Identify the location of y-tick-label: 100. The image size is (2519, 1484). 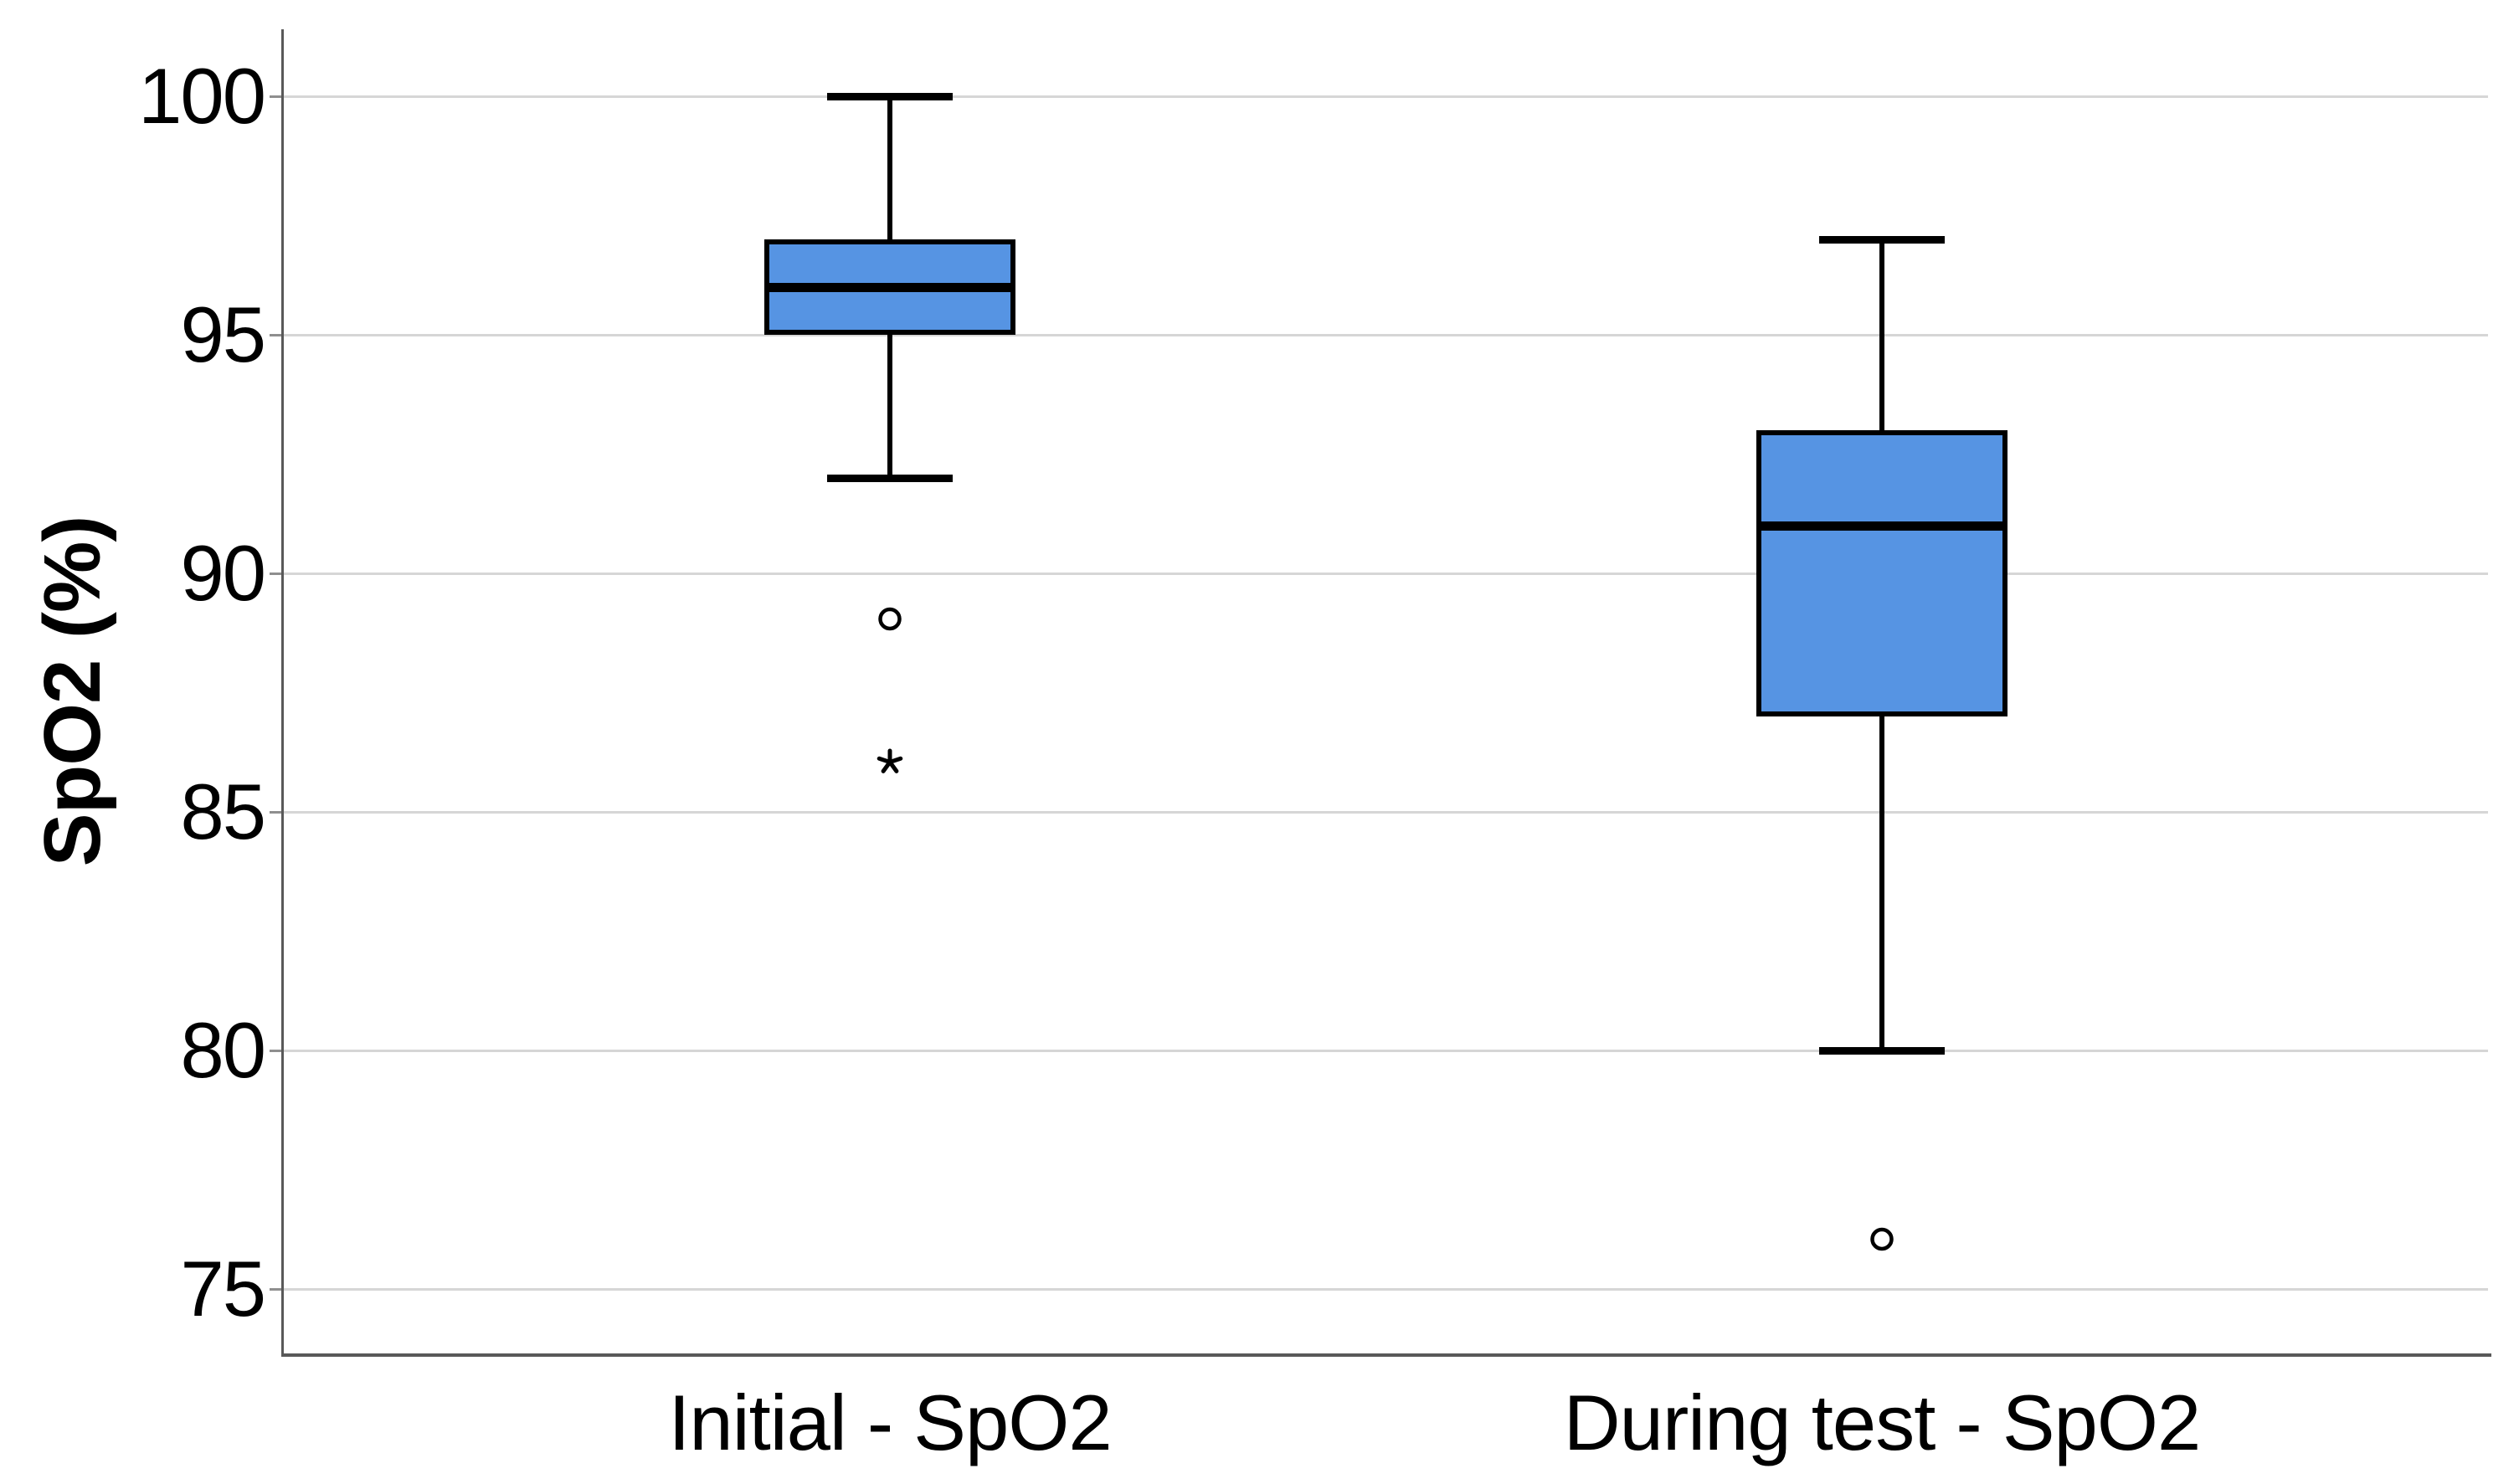
(202, 96).